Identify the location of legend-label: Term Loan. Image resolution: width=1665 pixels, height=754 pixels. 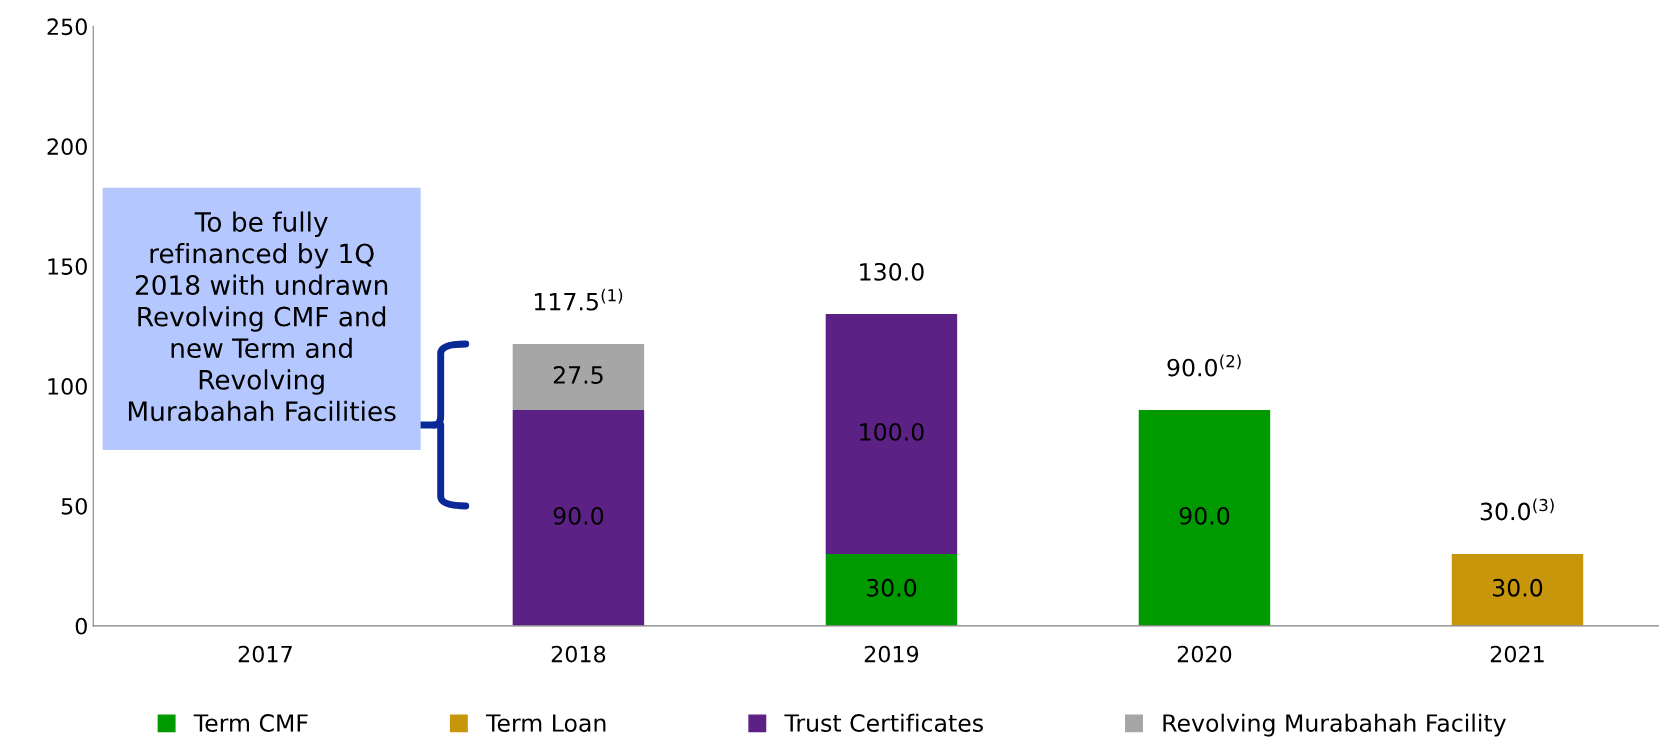
(545, 723).